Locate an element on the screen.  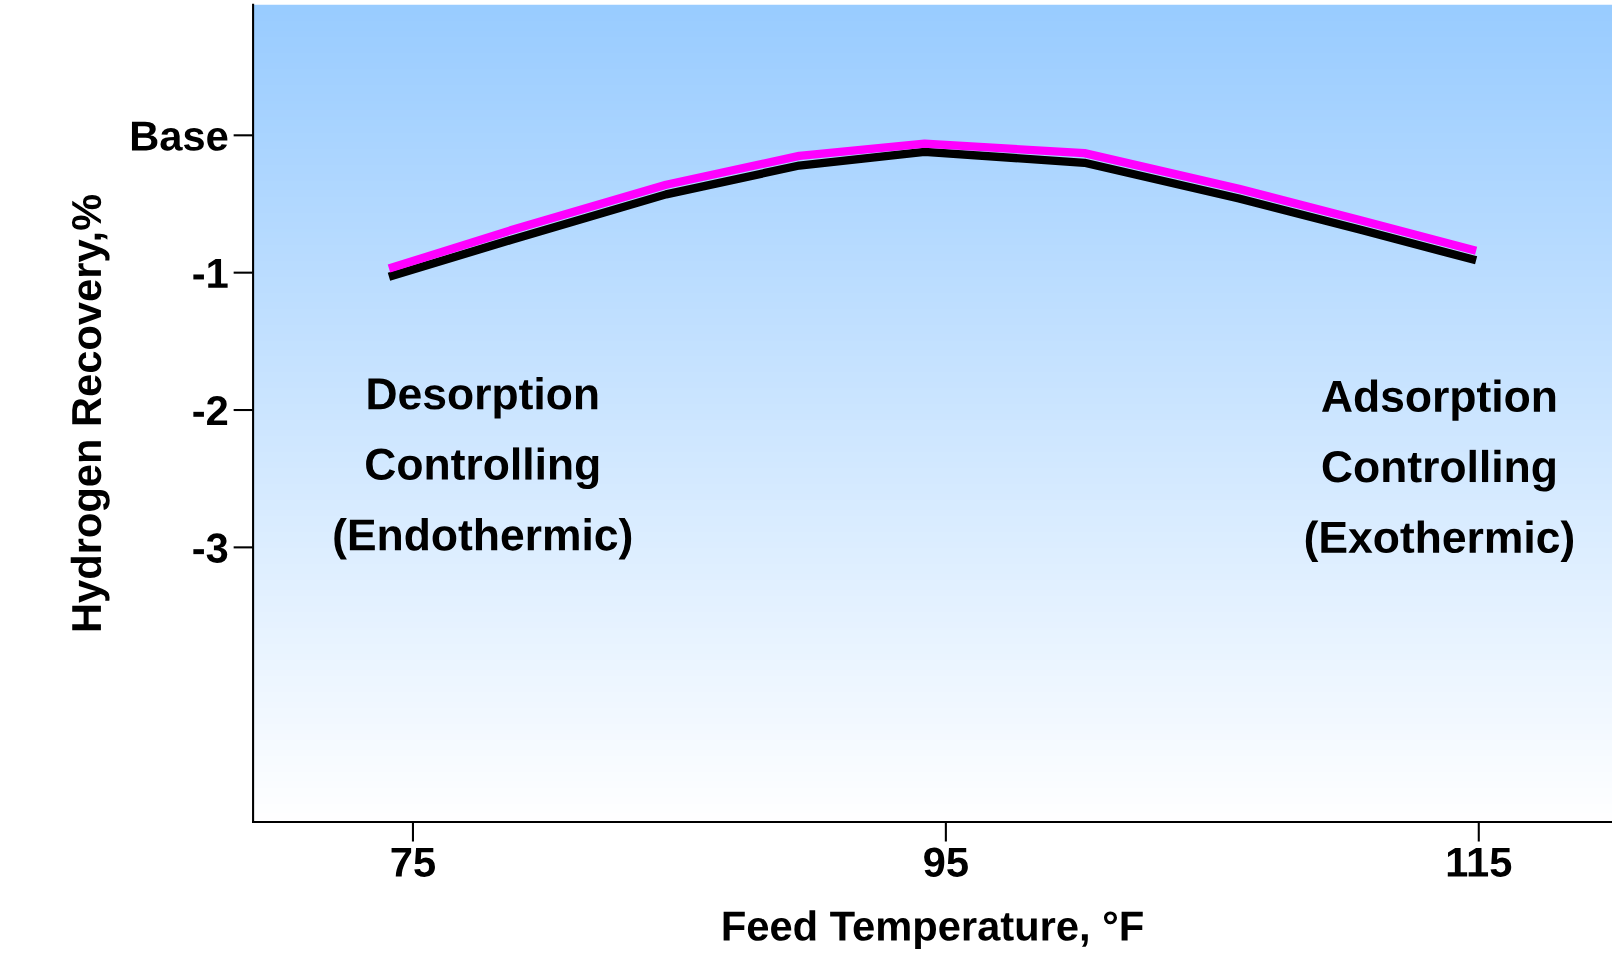
y-tick-label: -1 is located at coordinates (210, 273).